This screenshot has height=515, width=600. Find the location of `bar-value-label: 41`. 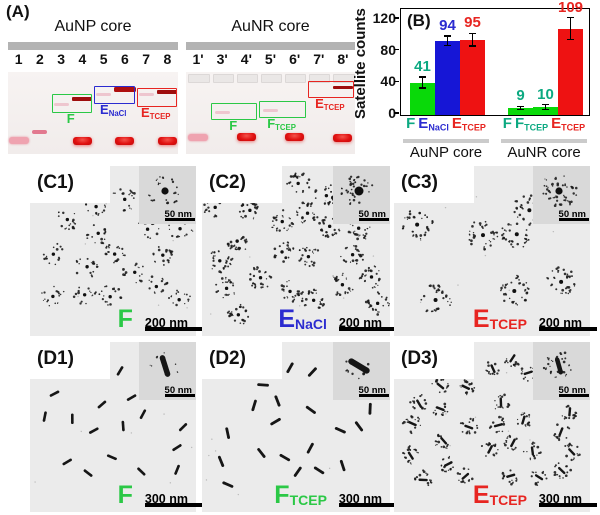

bar-value-label: 41 is located at coordinates (422, 66).